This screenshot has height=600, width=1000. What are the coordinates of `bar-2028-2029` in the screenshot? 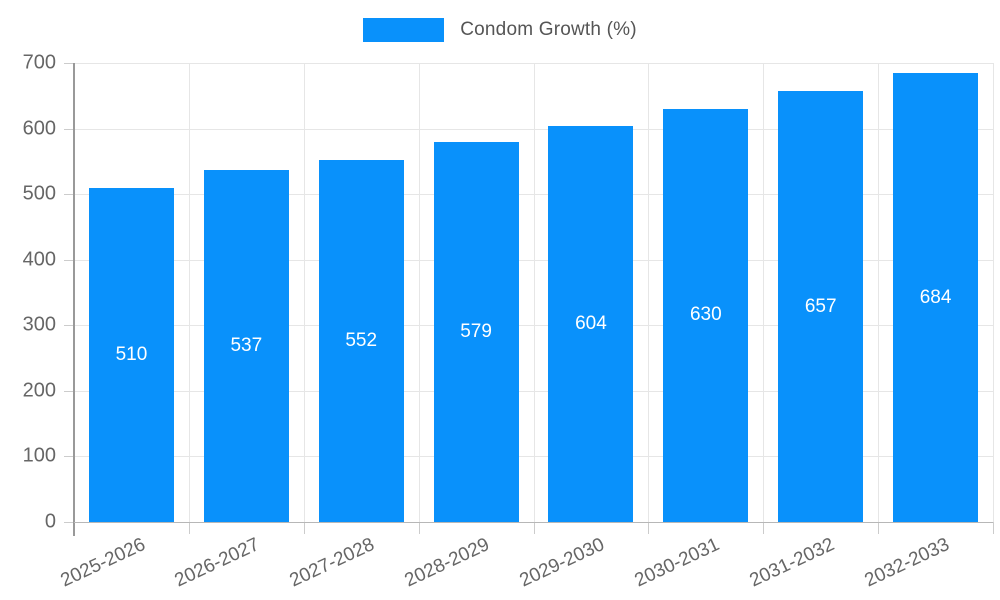 It's located at (476, 332).